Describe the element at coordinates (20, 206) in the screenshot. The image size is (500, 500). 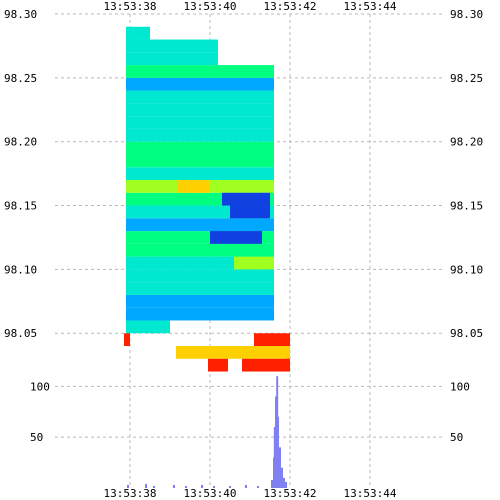
I see `y-tick-label-left: 98.15` at that location.